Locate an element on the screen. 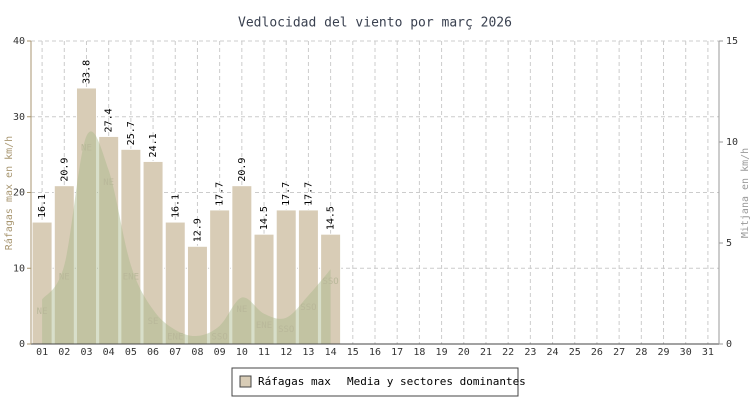 This screenshot has width=750, height=400. x-tick-label: 28 is located at coordinates (641, 352).